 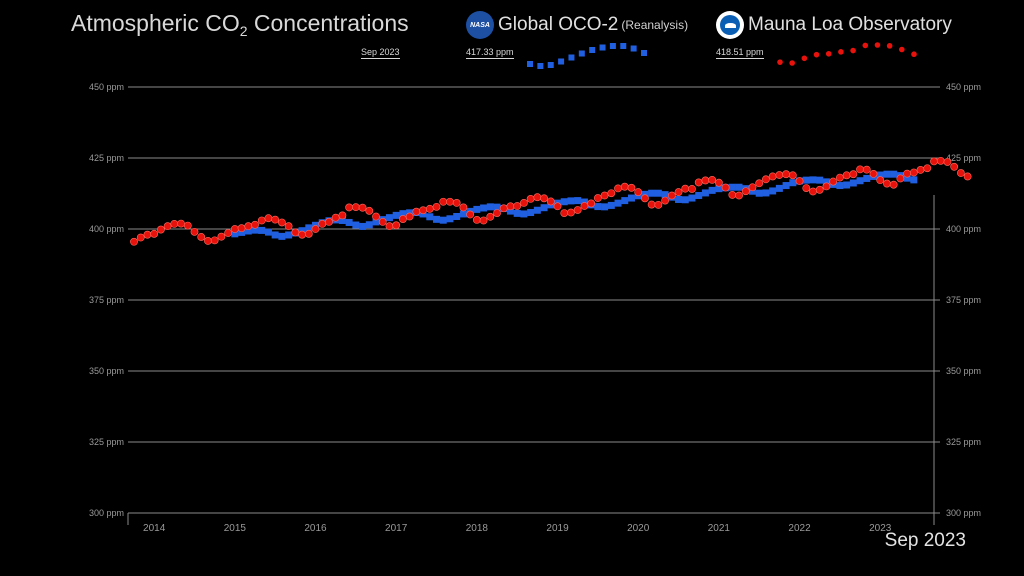 I want to click on y-tick-label-left: 300 ppm, so click(x=106, y=513).